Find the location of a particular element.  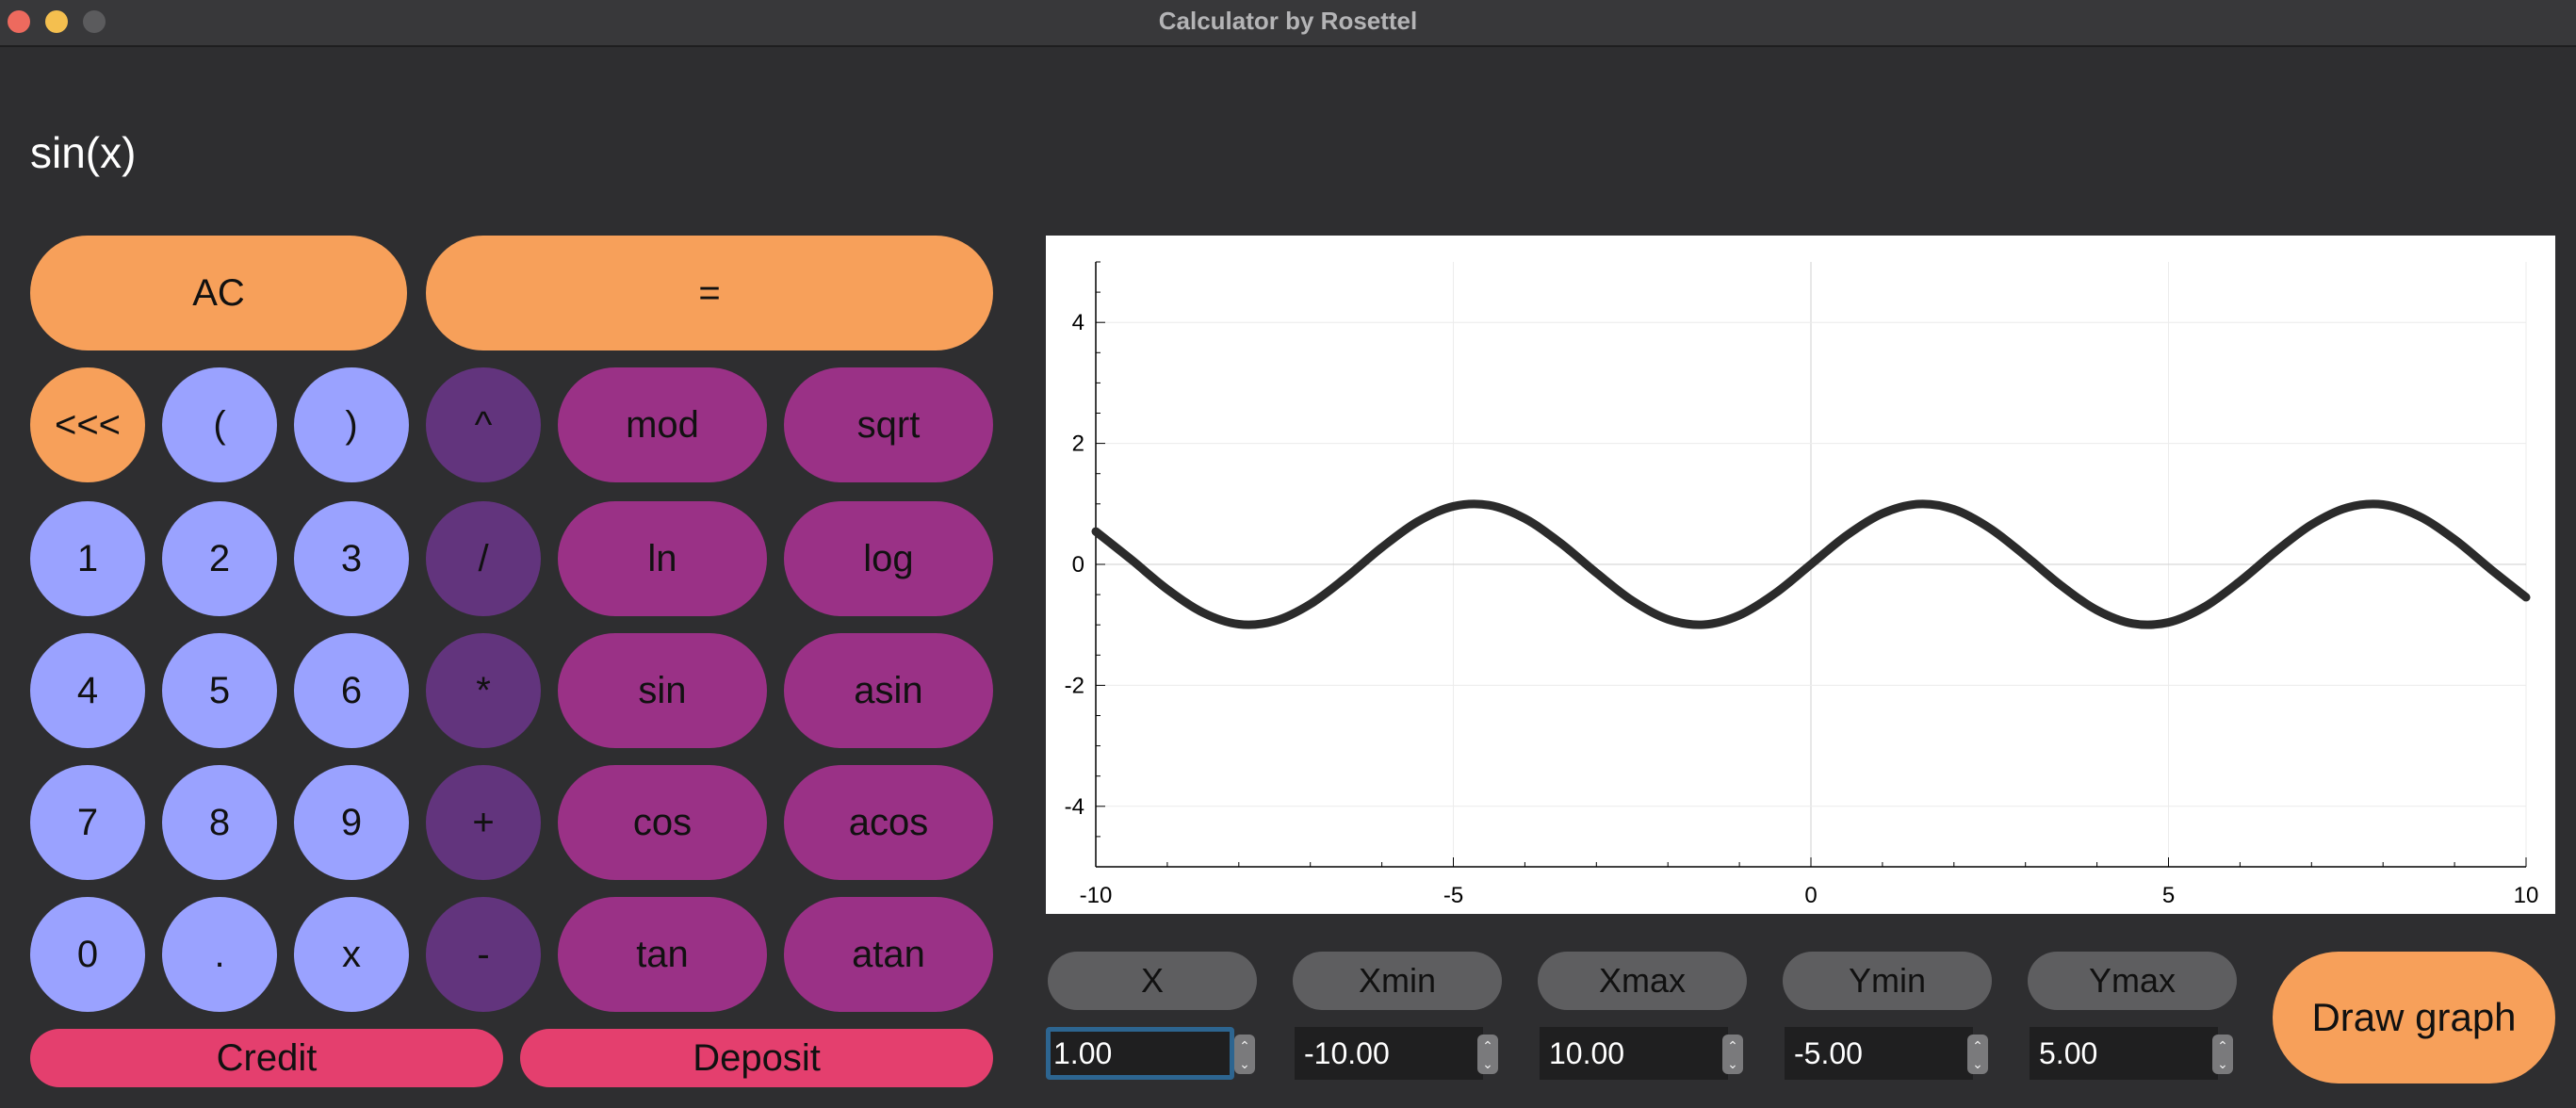

plus-button: + is located at coordinates (483, 822).